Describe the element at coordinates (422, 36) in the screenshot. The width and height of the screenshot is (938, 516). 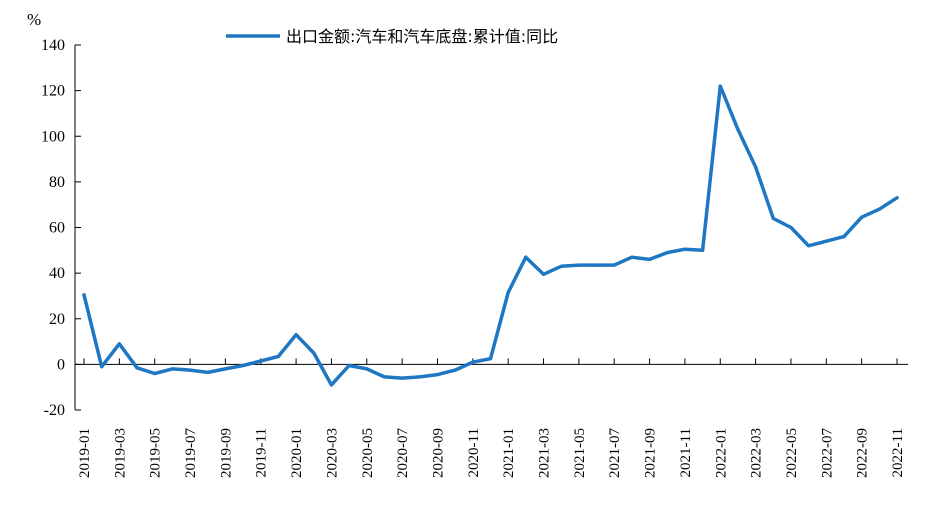
I see `legend-label: 出口金额:汽车和汽车底盘:累计值:同比` at that location.